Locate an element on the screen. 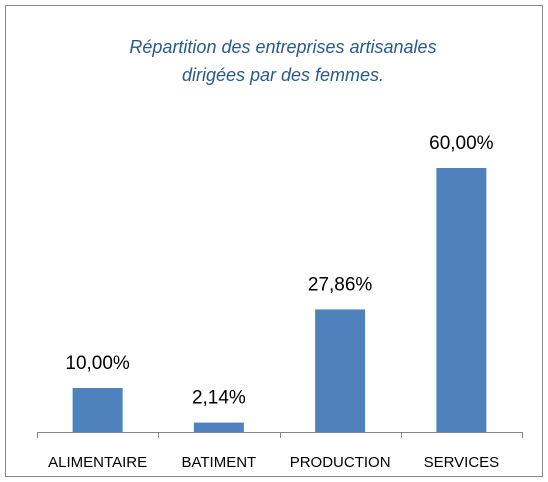 The image size is (548, 482). x-tick-label: BATIMENT is located at coordinates (219, 462).